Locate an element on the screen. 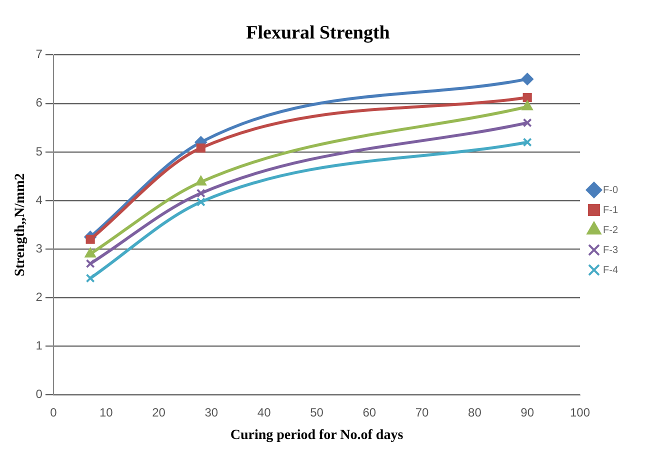  x-tick-label: 20 is located at coordinates (159, 412).